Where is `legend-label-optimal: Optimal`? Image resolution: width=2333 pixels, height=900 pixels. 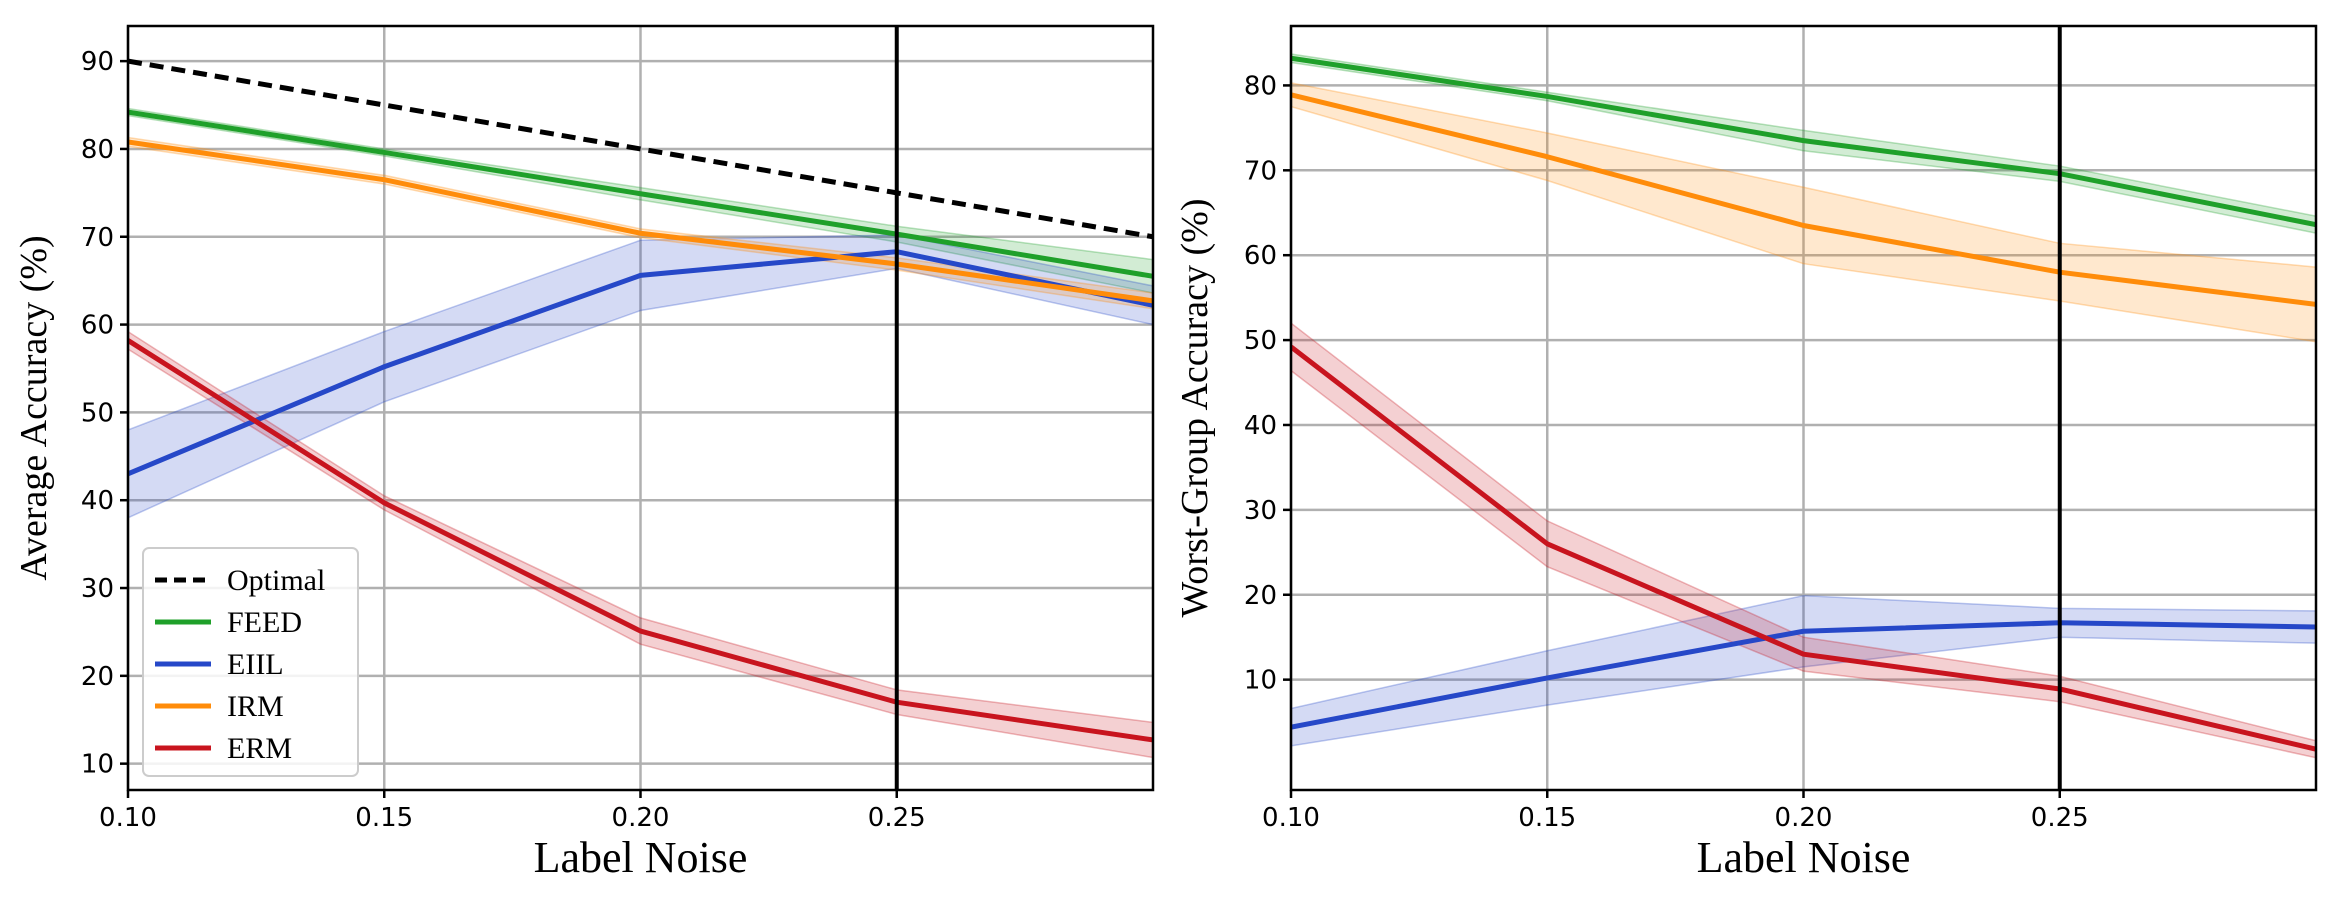 legend-label-optimal: Optimal is located at coordinates (276, 580).